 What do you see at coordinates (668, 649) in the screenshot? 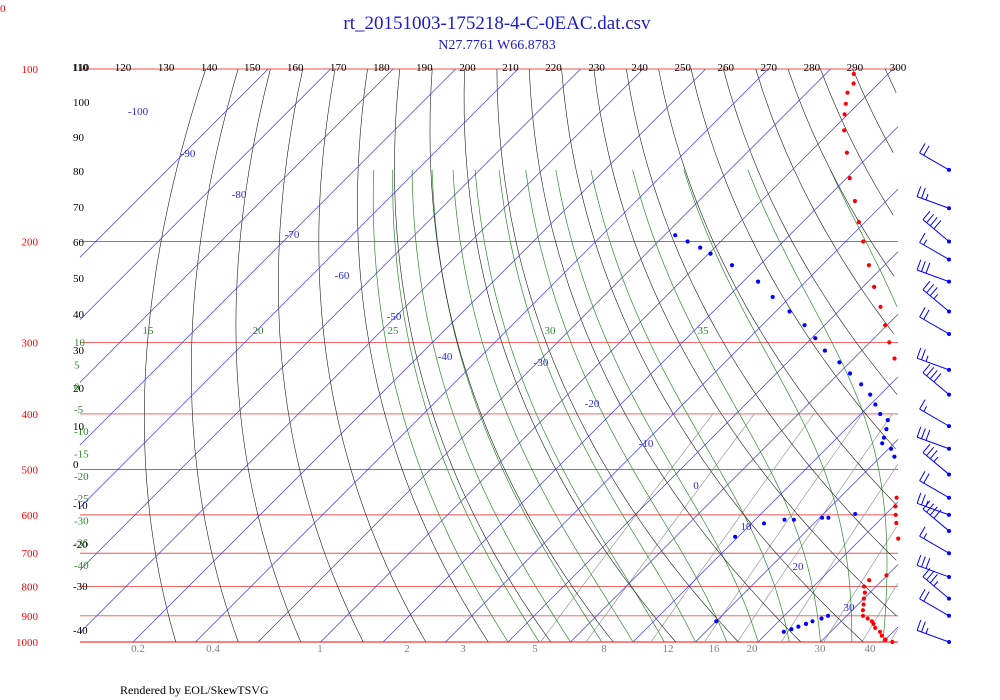
I see `mixing-ratio-label: 12` at bounding box center [668, 649].